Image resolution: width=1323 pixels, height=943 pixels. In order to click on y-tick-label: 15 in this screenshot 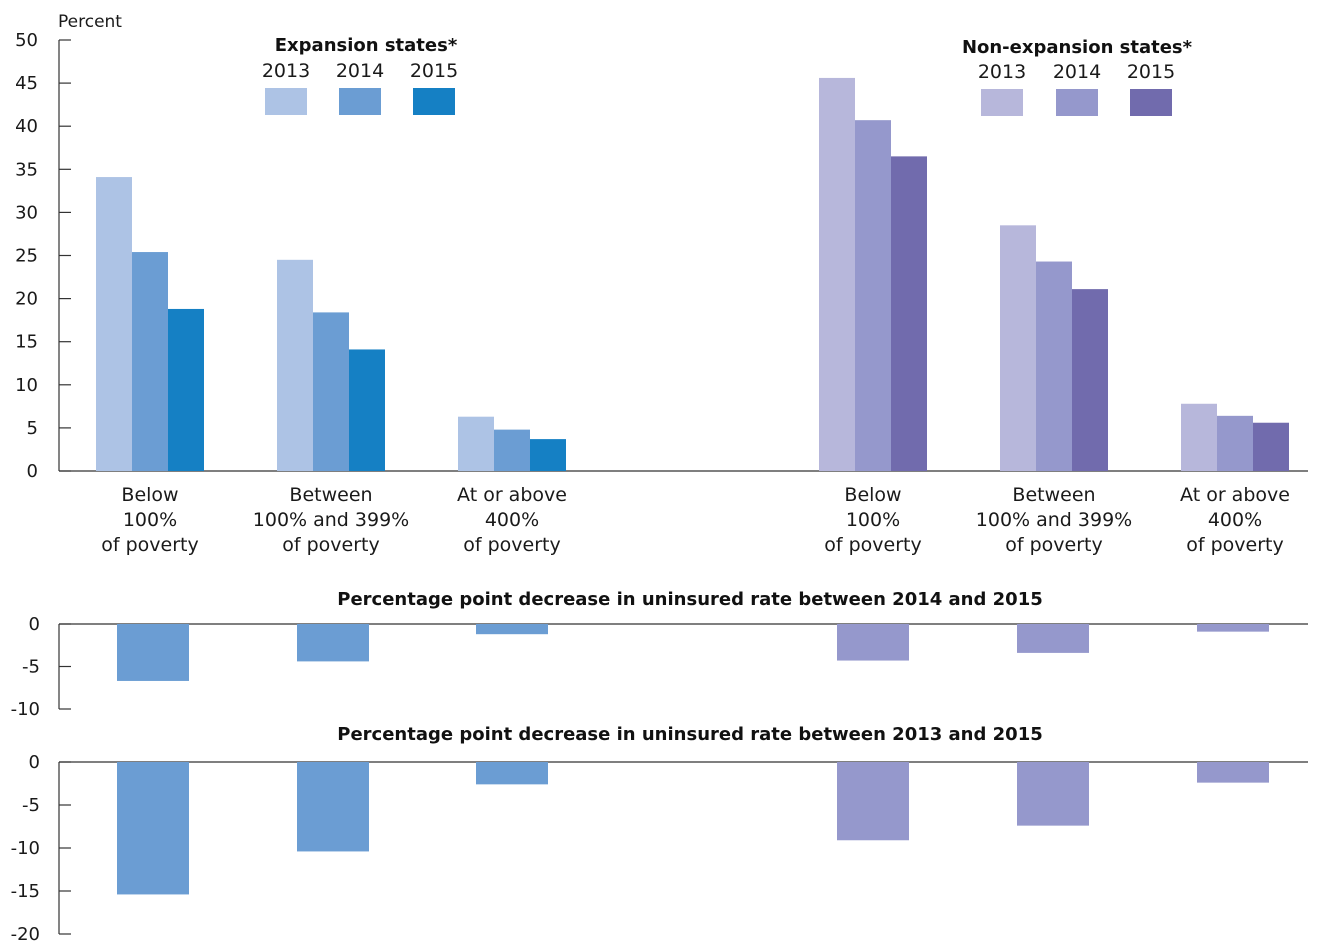, I will do `click(26, 342)`.